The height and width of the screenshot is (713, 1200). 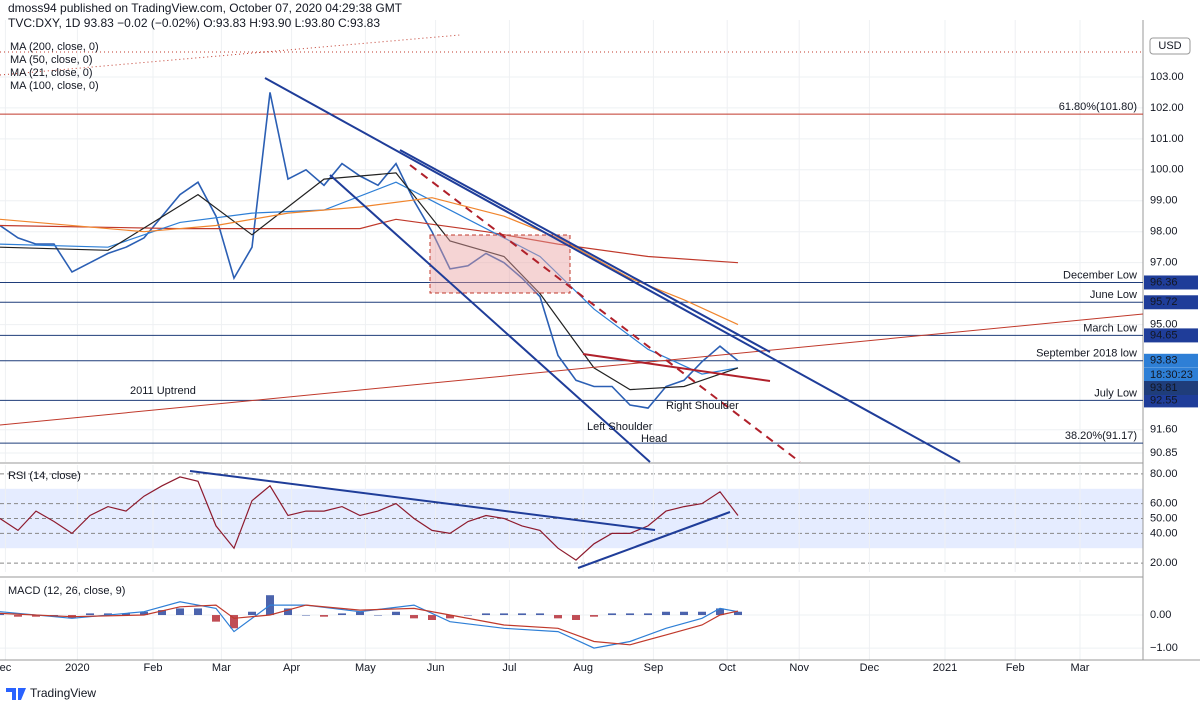 I want to click on annotation: Right Shoulder, so click(x=702, y=406).